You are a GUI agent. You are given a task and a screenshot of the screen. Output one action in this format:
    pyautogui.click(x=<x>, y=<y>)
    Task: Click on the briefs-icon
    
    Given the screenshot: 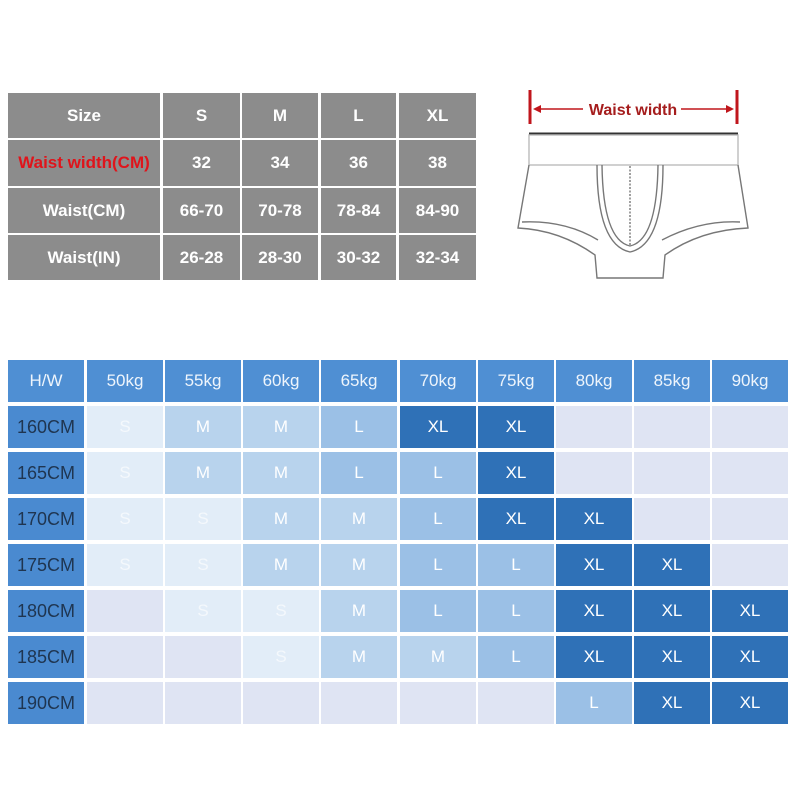 What is the action you would take?
    pyautogui.click(x=633, y=205)
    